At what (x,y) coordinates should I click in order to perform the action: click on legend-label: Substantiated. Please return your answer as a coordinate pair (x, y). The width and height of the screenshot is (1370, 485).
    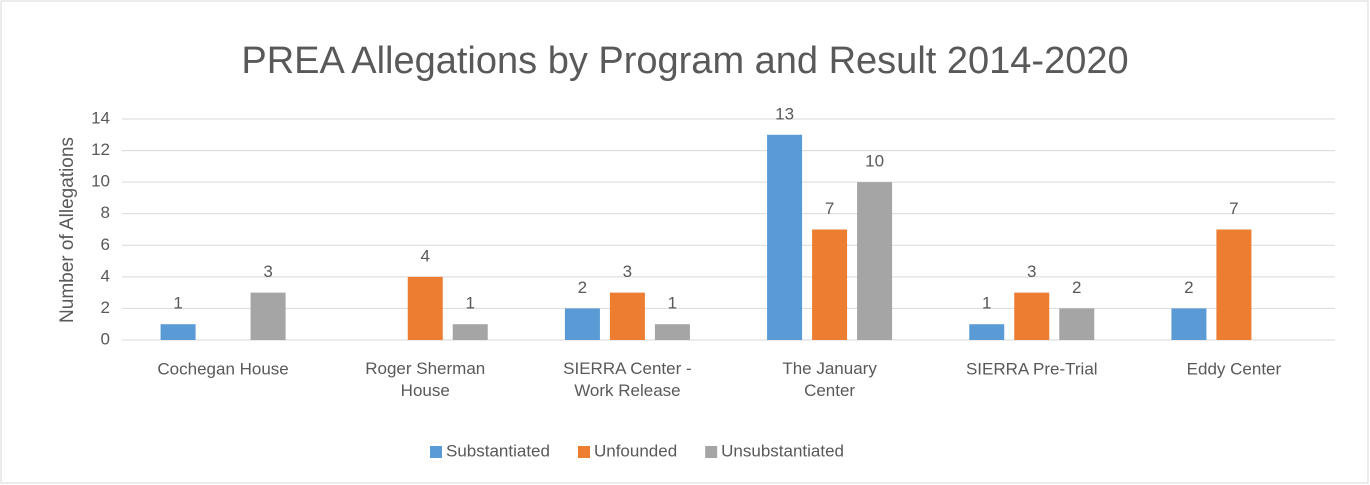
    Looking at the image, I should click on (498, 450).